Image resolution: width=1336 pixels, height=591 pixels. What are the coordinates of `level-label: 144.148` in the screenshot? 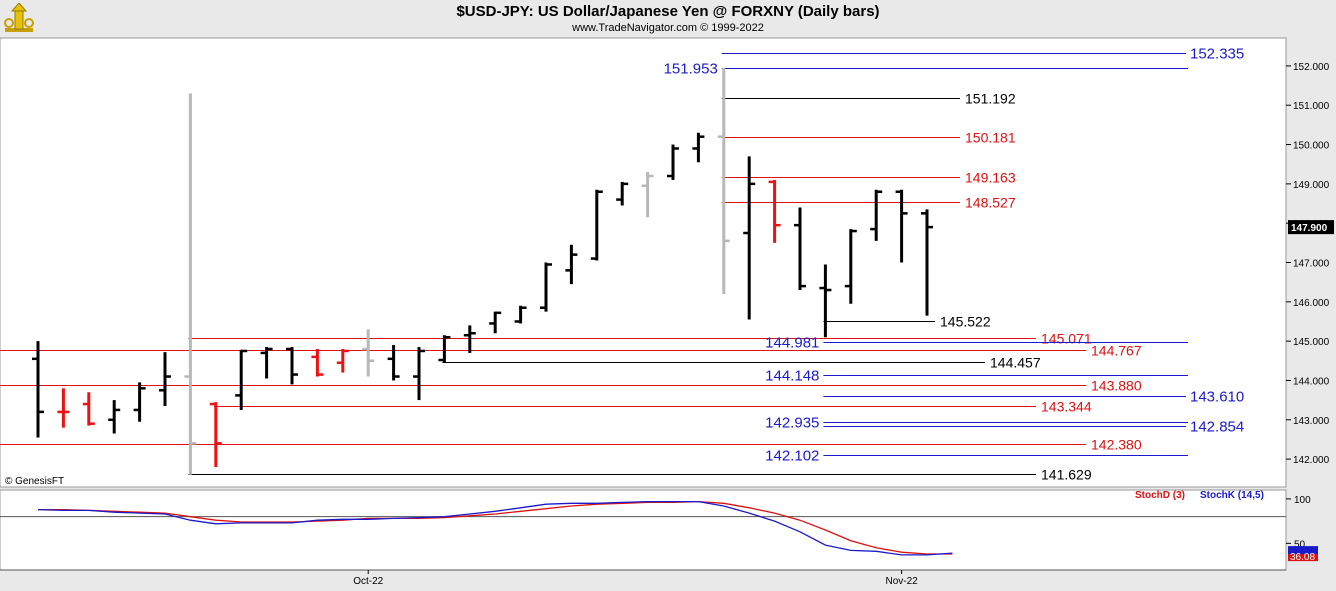 It's located at (792, 376).